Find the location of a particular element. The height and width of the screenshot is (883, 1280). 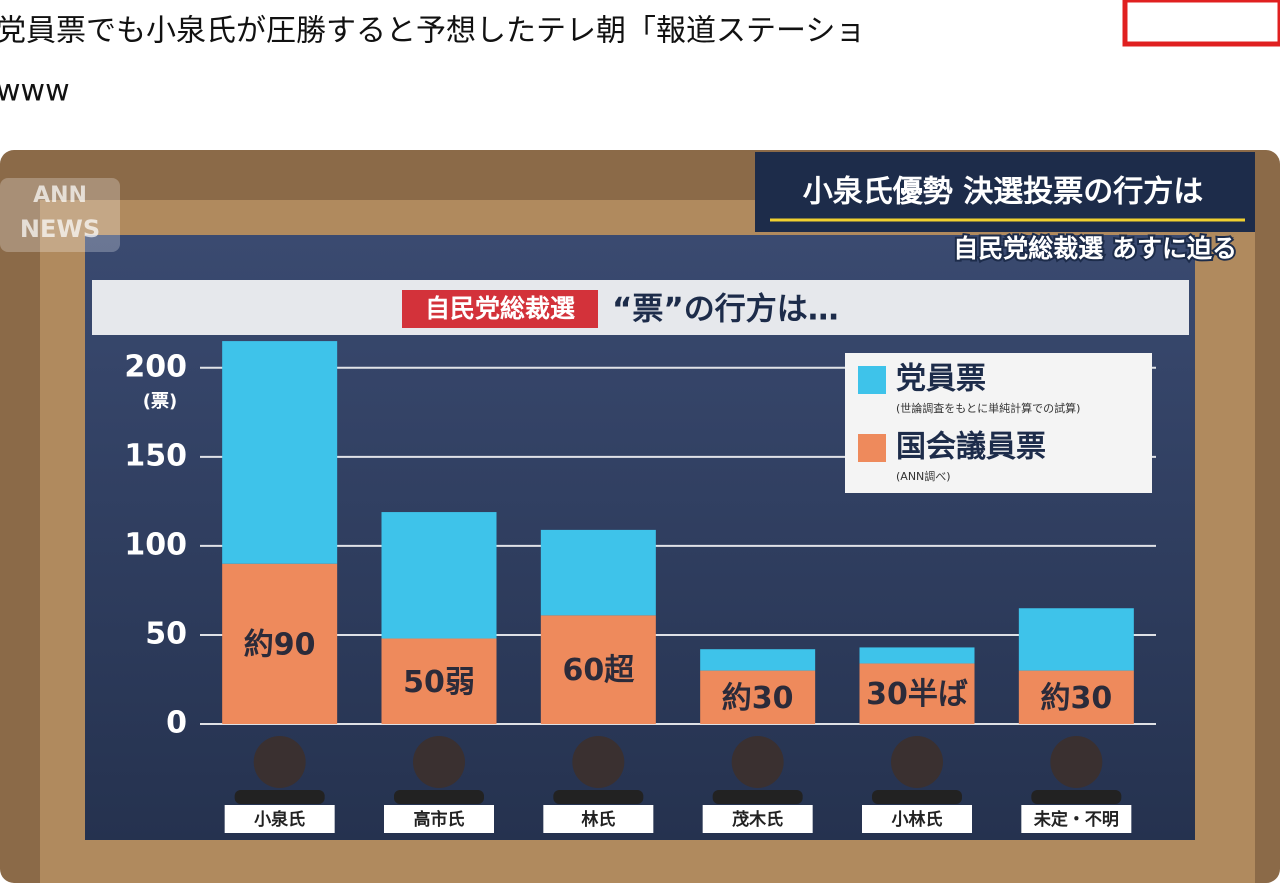

title-bar is located at coordinates (640, 307).